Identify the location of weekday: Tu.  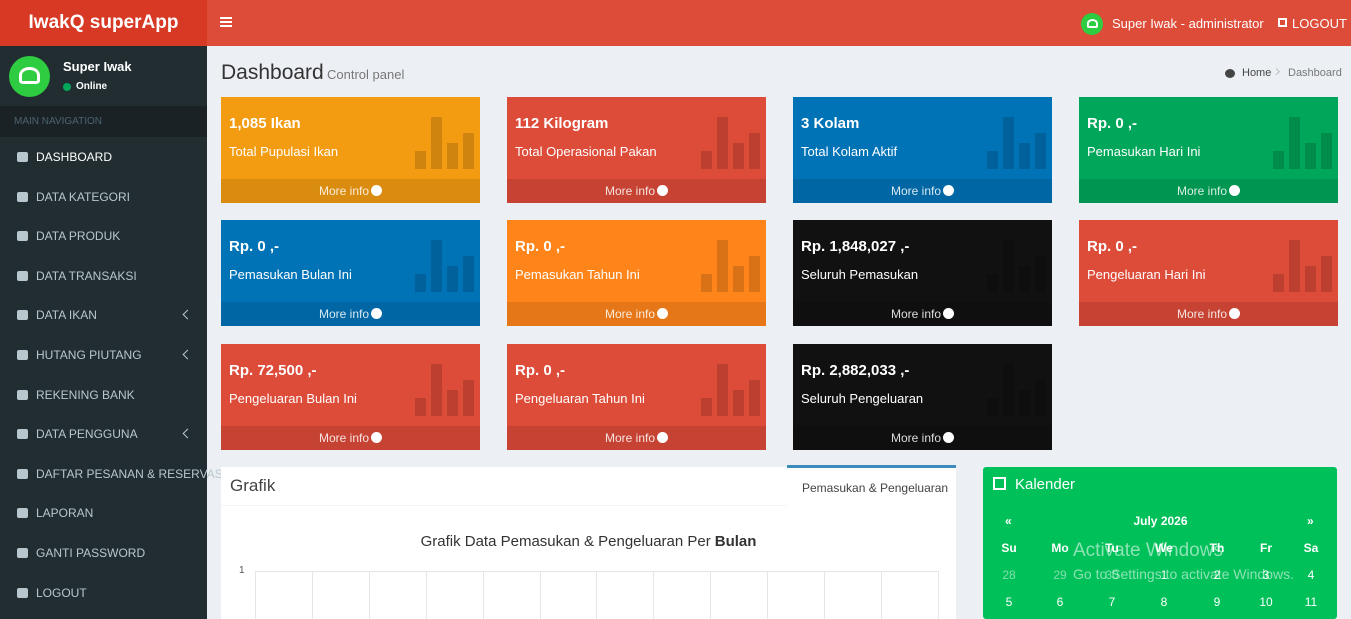
(1112, 548).